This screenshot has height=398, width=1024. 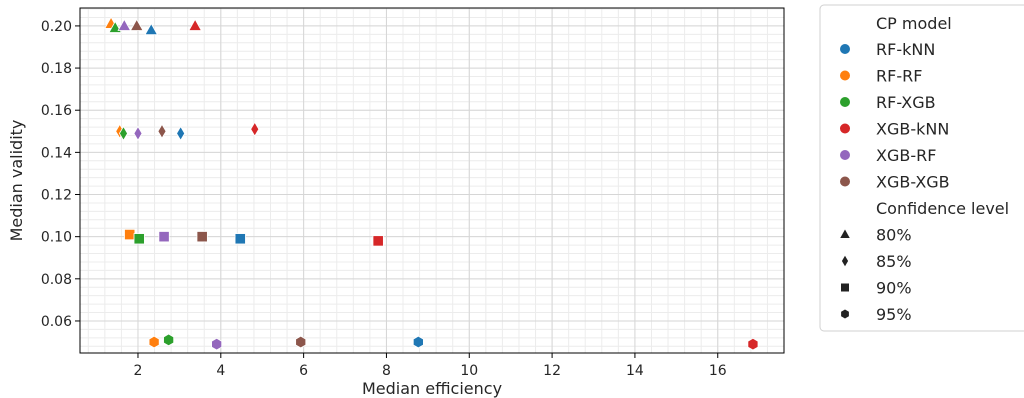 I want to click on x-tick-label: 16, so click(x=718, y=371).